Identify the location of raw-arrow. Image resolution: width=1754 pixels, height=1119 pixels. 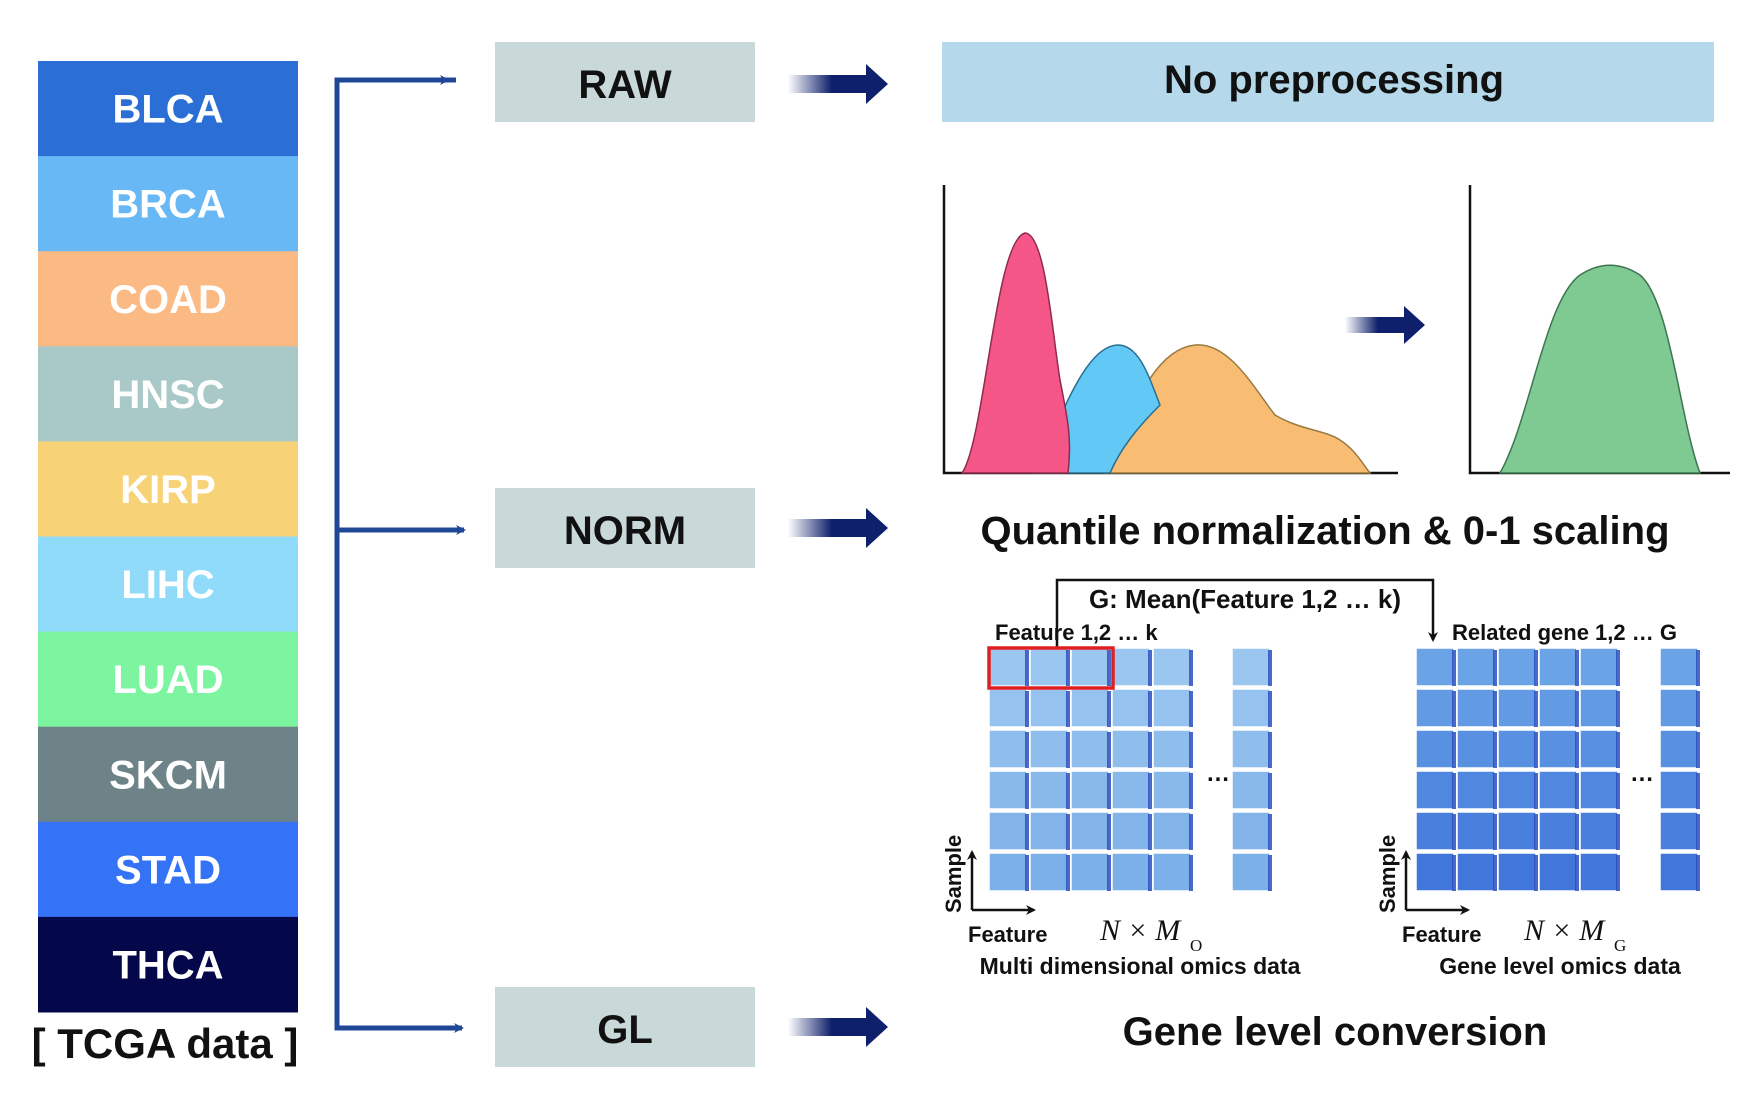
(838, 84).